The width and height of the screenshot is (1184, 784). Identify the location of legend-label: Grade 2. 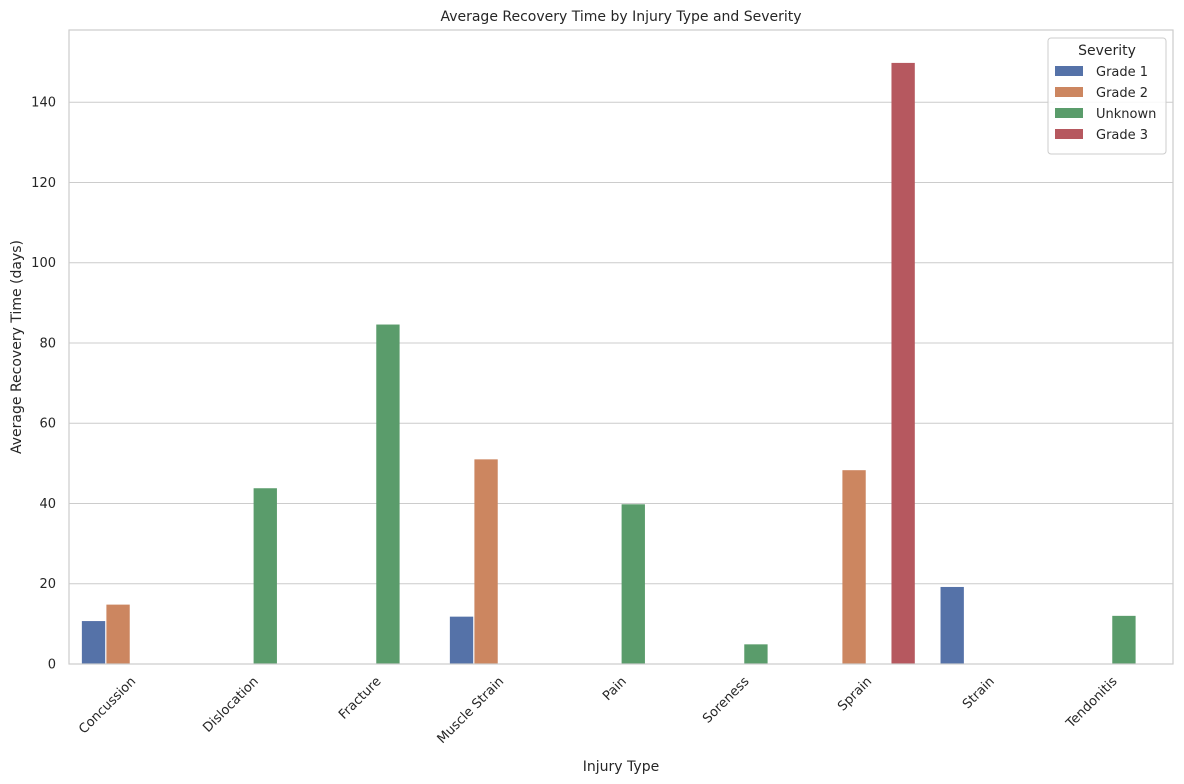
(1122, 93).